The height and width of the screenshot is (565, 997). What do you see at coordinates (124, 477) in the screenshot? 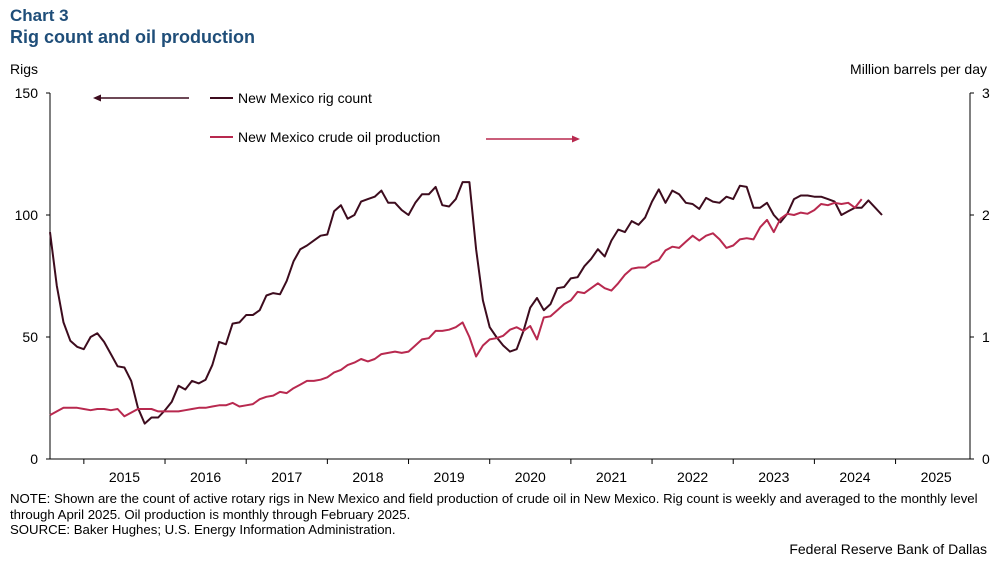
I see `x-tick-label: 2015` at bounding box center [124, 477].